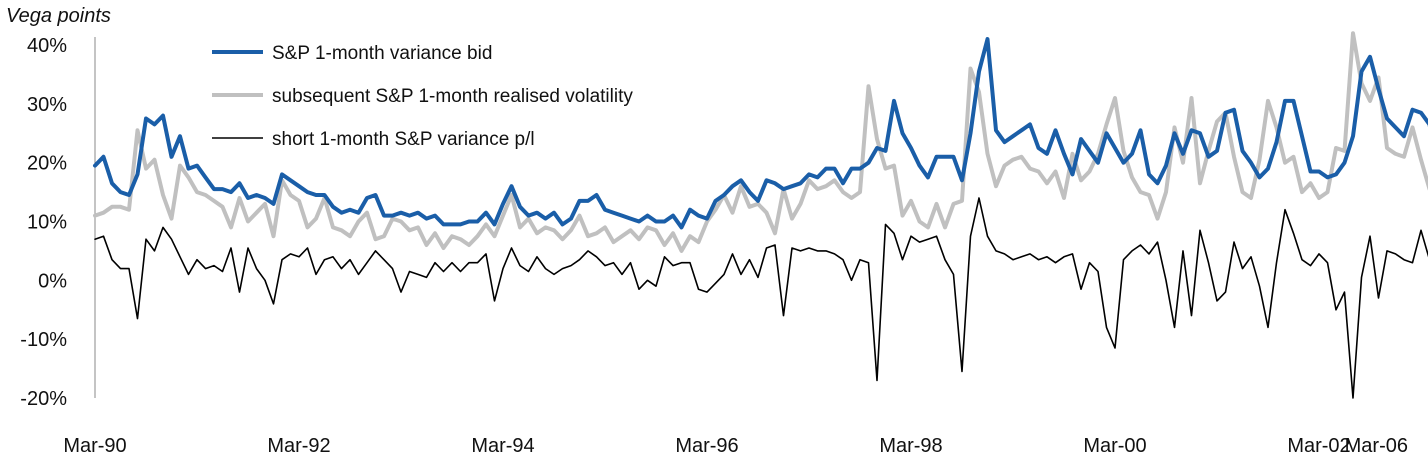 The image size is (1428, 462). Describe the element at coordinates (910, 446) in the screenshot. I see `x-tick-label: Mar-98` at that location.